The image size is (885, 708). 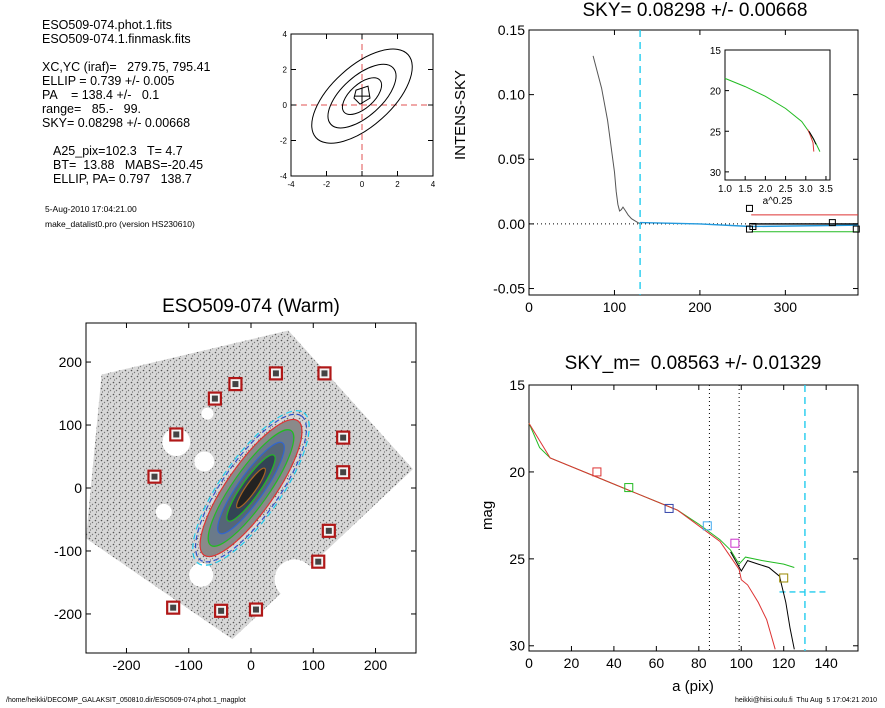 What do you see at coordinates (784, 663) in the screenshot?
I see `mag-xtick-label: 120` at bounding box center [784, 663].